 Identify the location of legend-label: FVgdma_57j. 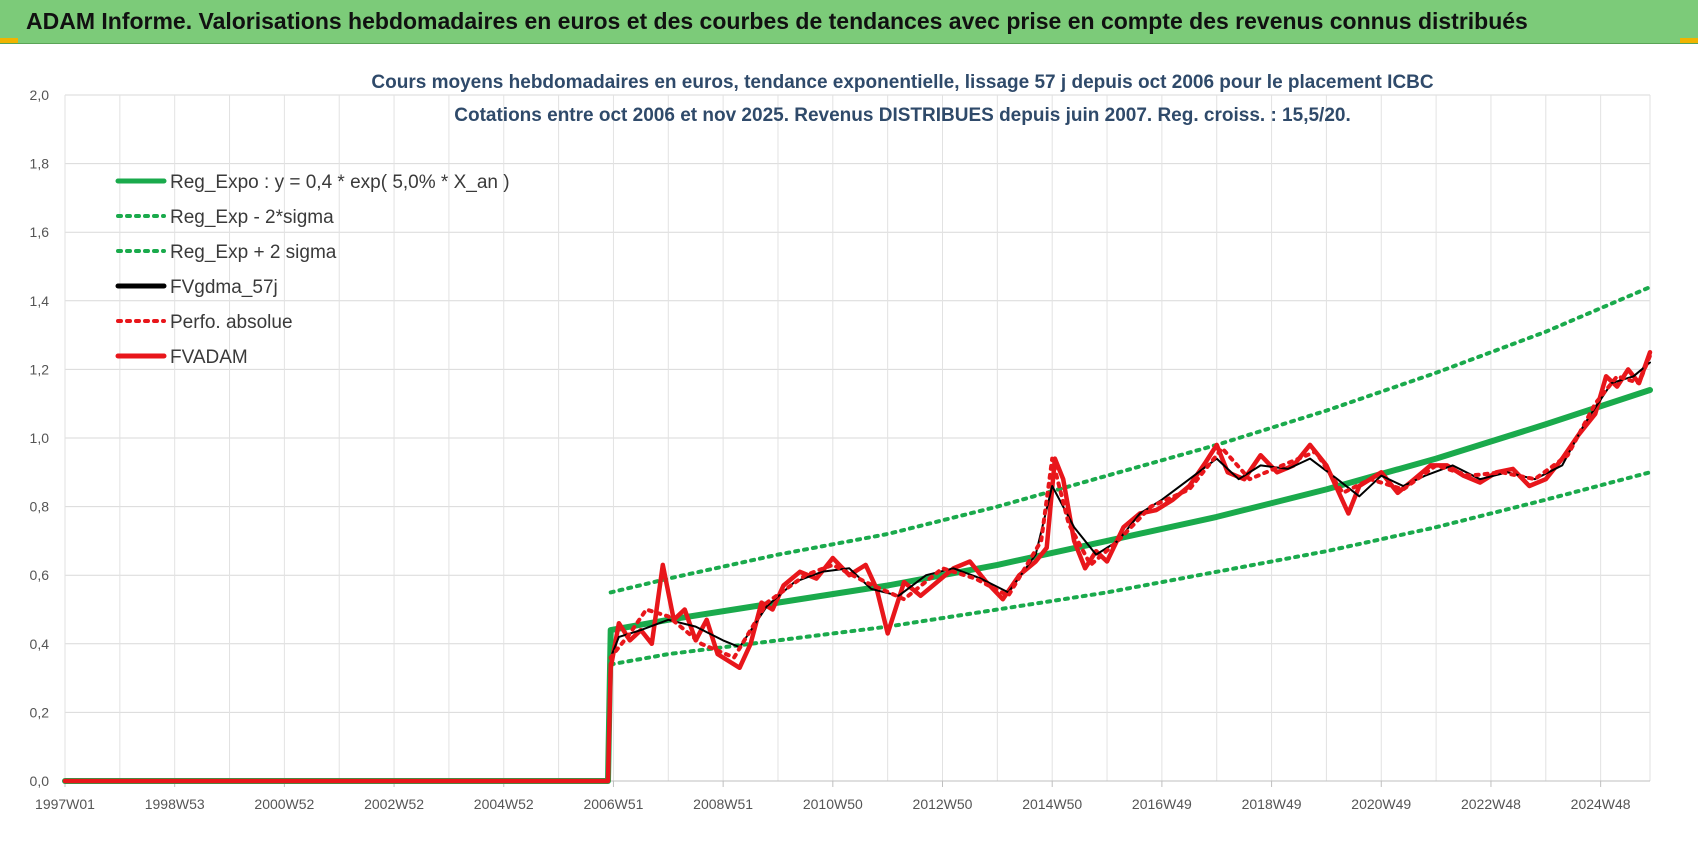
(224, 287).